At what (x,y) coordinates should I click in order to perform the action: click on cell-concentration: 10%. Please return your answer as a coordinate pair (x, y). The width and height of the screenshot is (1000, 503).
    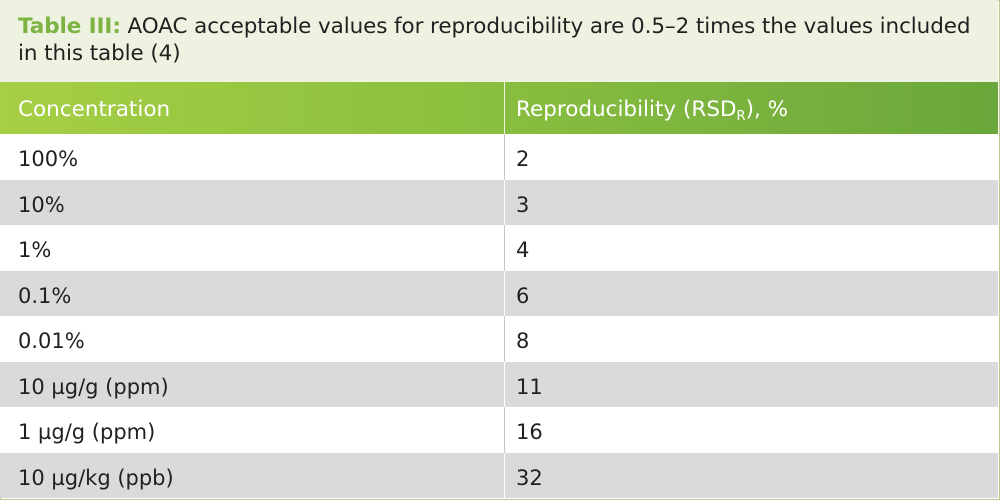
    Looking at the image, I should click on (41, 204).